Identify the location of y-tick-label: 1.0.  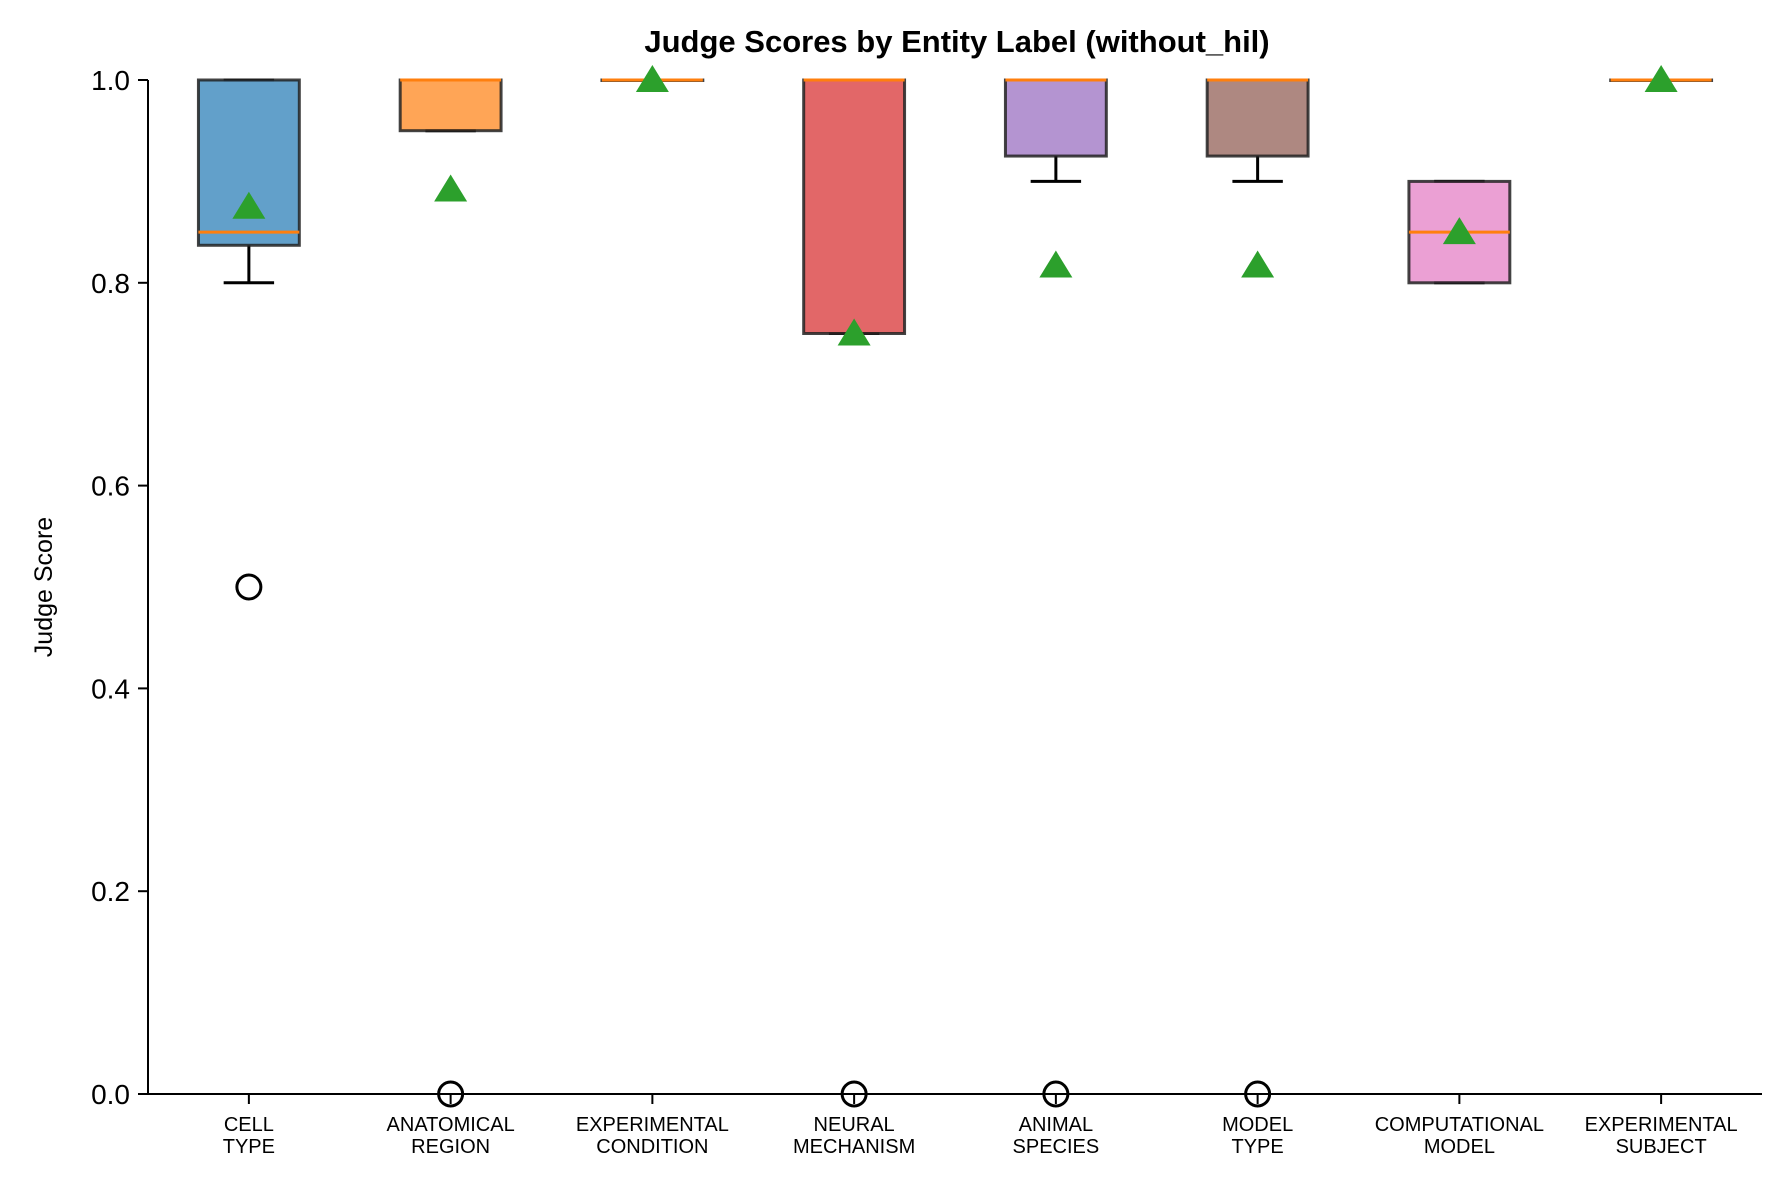
(110, 80).